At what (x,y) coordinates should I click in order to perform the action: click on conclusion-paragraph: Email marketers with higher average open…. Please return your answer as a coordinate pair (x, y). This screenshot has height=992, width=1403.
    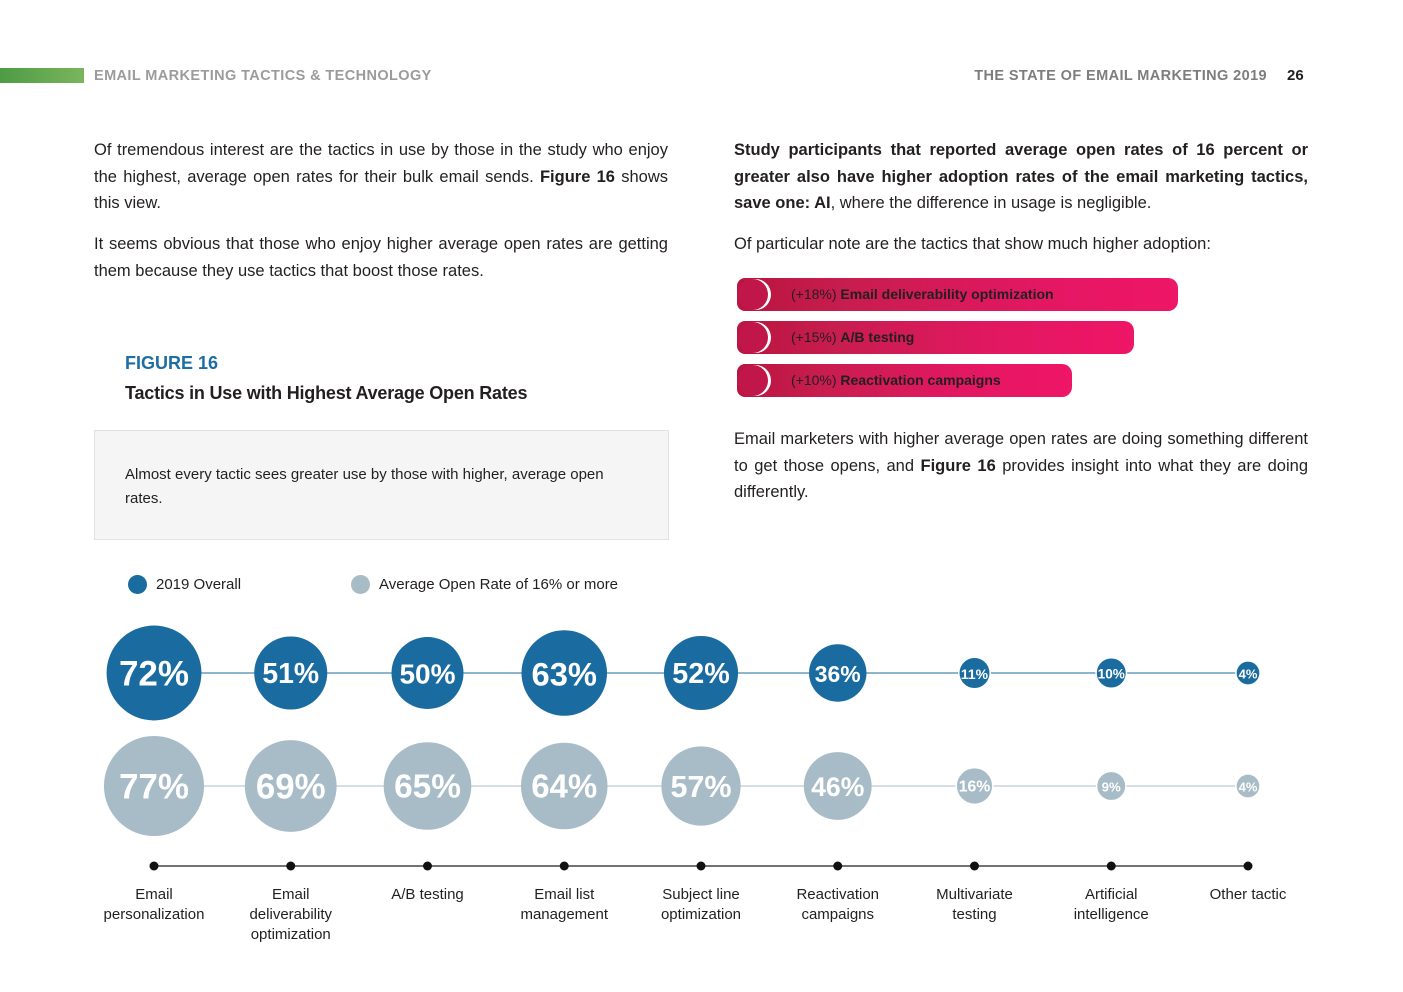
    Looking at the image, I should click on (1021, 465).